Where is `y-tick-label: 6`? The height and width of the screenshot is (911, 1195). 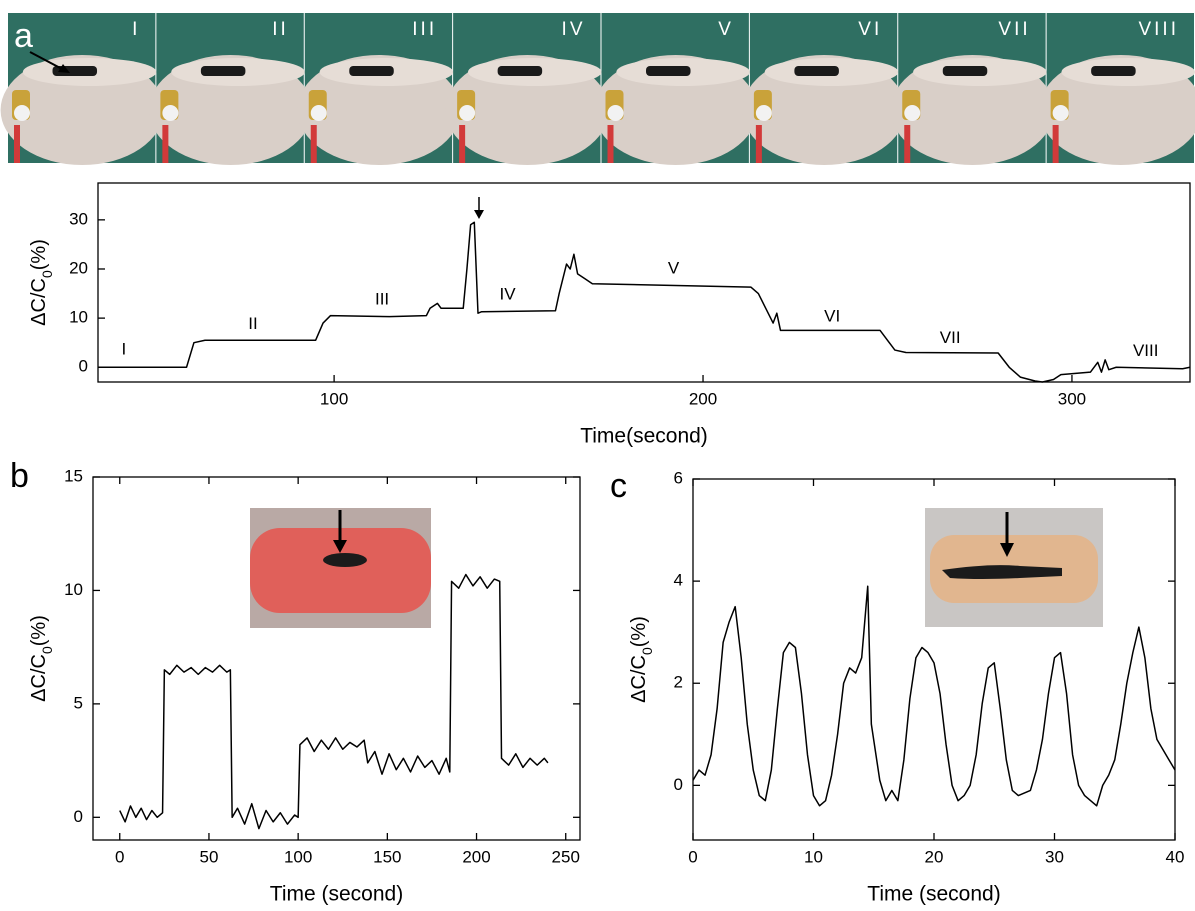 y-tick-label: 6 is located at coordinates (678, 477).